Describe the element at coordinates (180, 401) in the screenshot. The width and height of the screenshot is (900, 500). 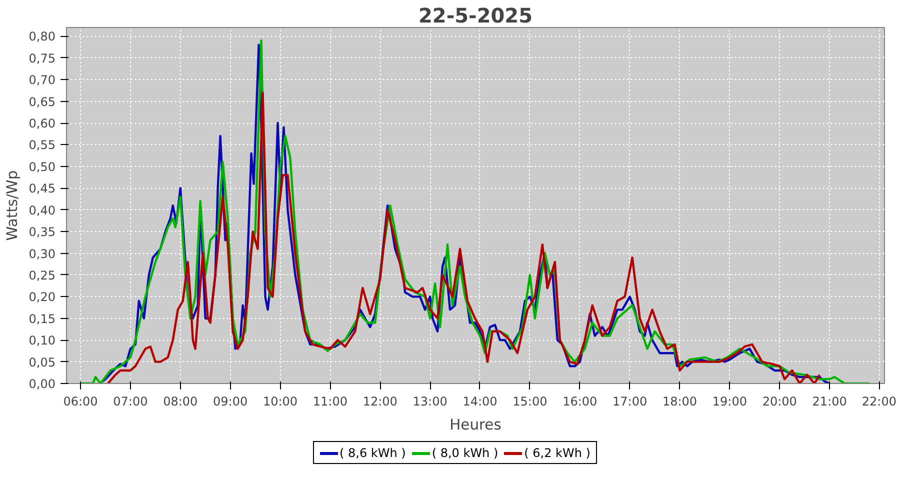
I see `x-tick-label: 08:00` at that location.